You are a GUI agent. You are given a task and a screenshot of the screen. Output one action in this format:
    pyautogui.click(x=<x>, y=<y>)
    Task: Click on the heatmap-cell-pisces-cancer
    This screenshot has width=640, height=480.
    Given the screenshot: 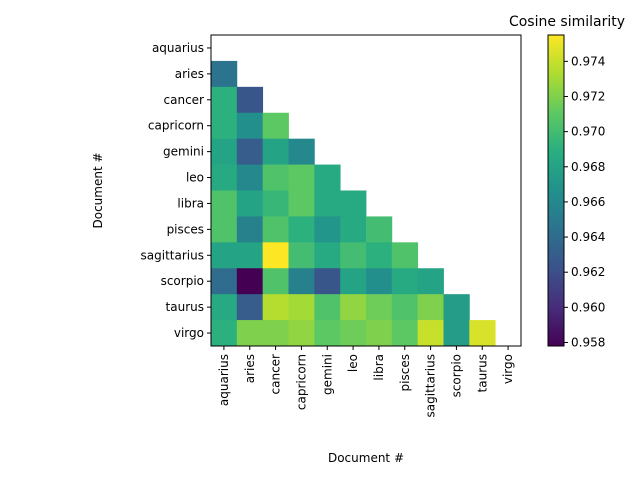 What is the action you would take?
    pyautogui.click(x=275, y=229)
    